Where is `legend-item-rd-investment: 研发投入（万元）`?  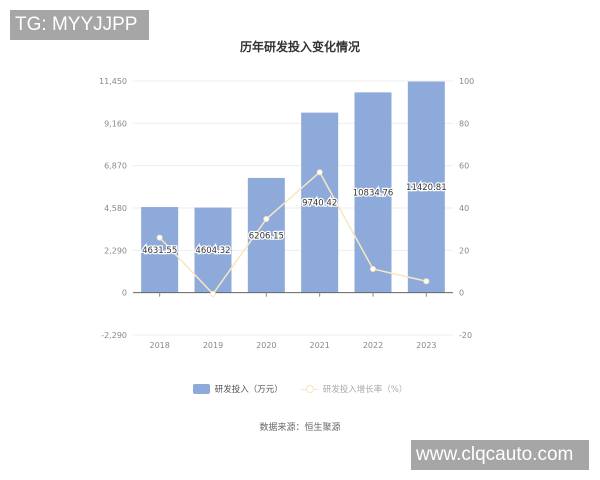 legend-item-rd-investment: 研发投入（万元） is located at coordinates (237, 389).